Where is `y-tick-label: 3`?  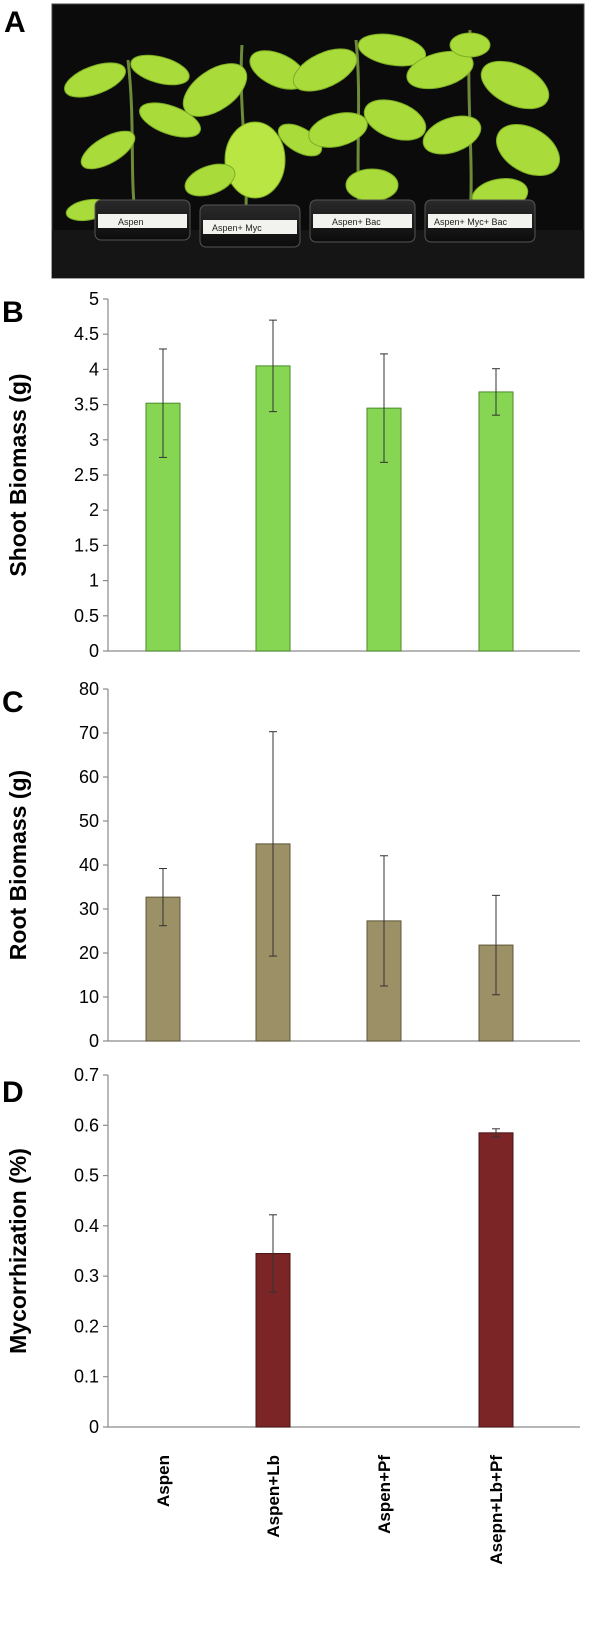
y-tick-label: 3 is located at coordinates (94, 440).